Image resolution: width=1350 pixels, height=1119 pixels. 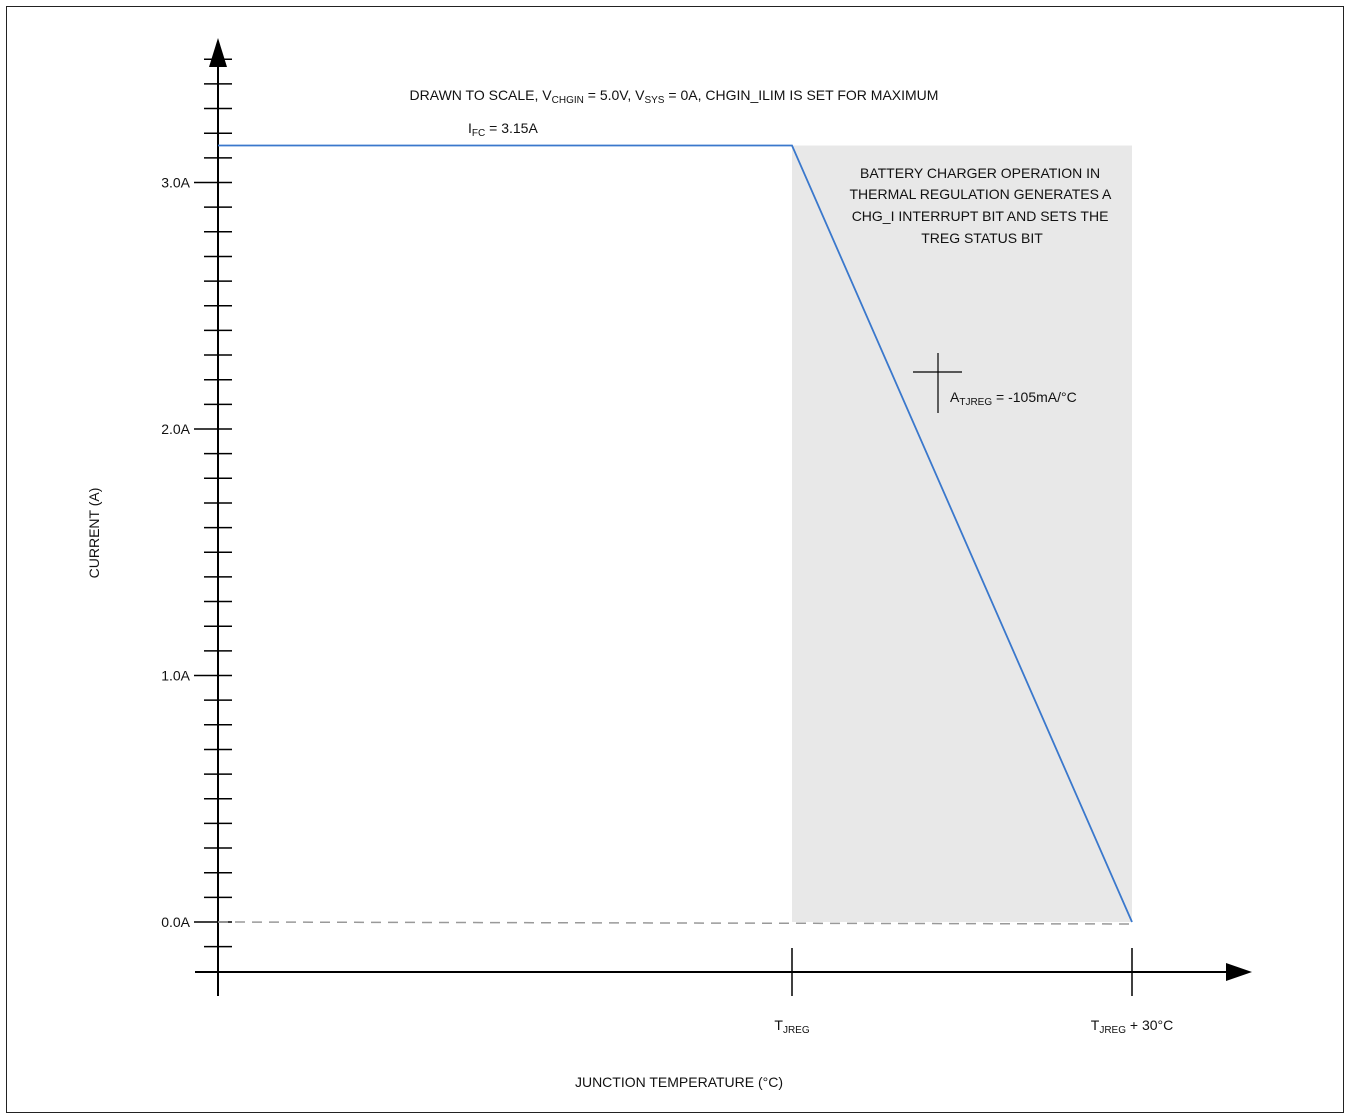 What do you see at coordinates (175, 922) in the screenshot?
I see `y-tick-label: 0.0A` at bounding box center [175, 922].